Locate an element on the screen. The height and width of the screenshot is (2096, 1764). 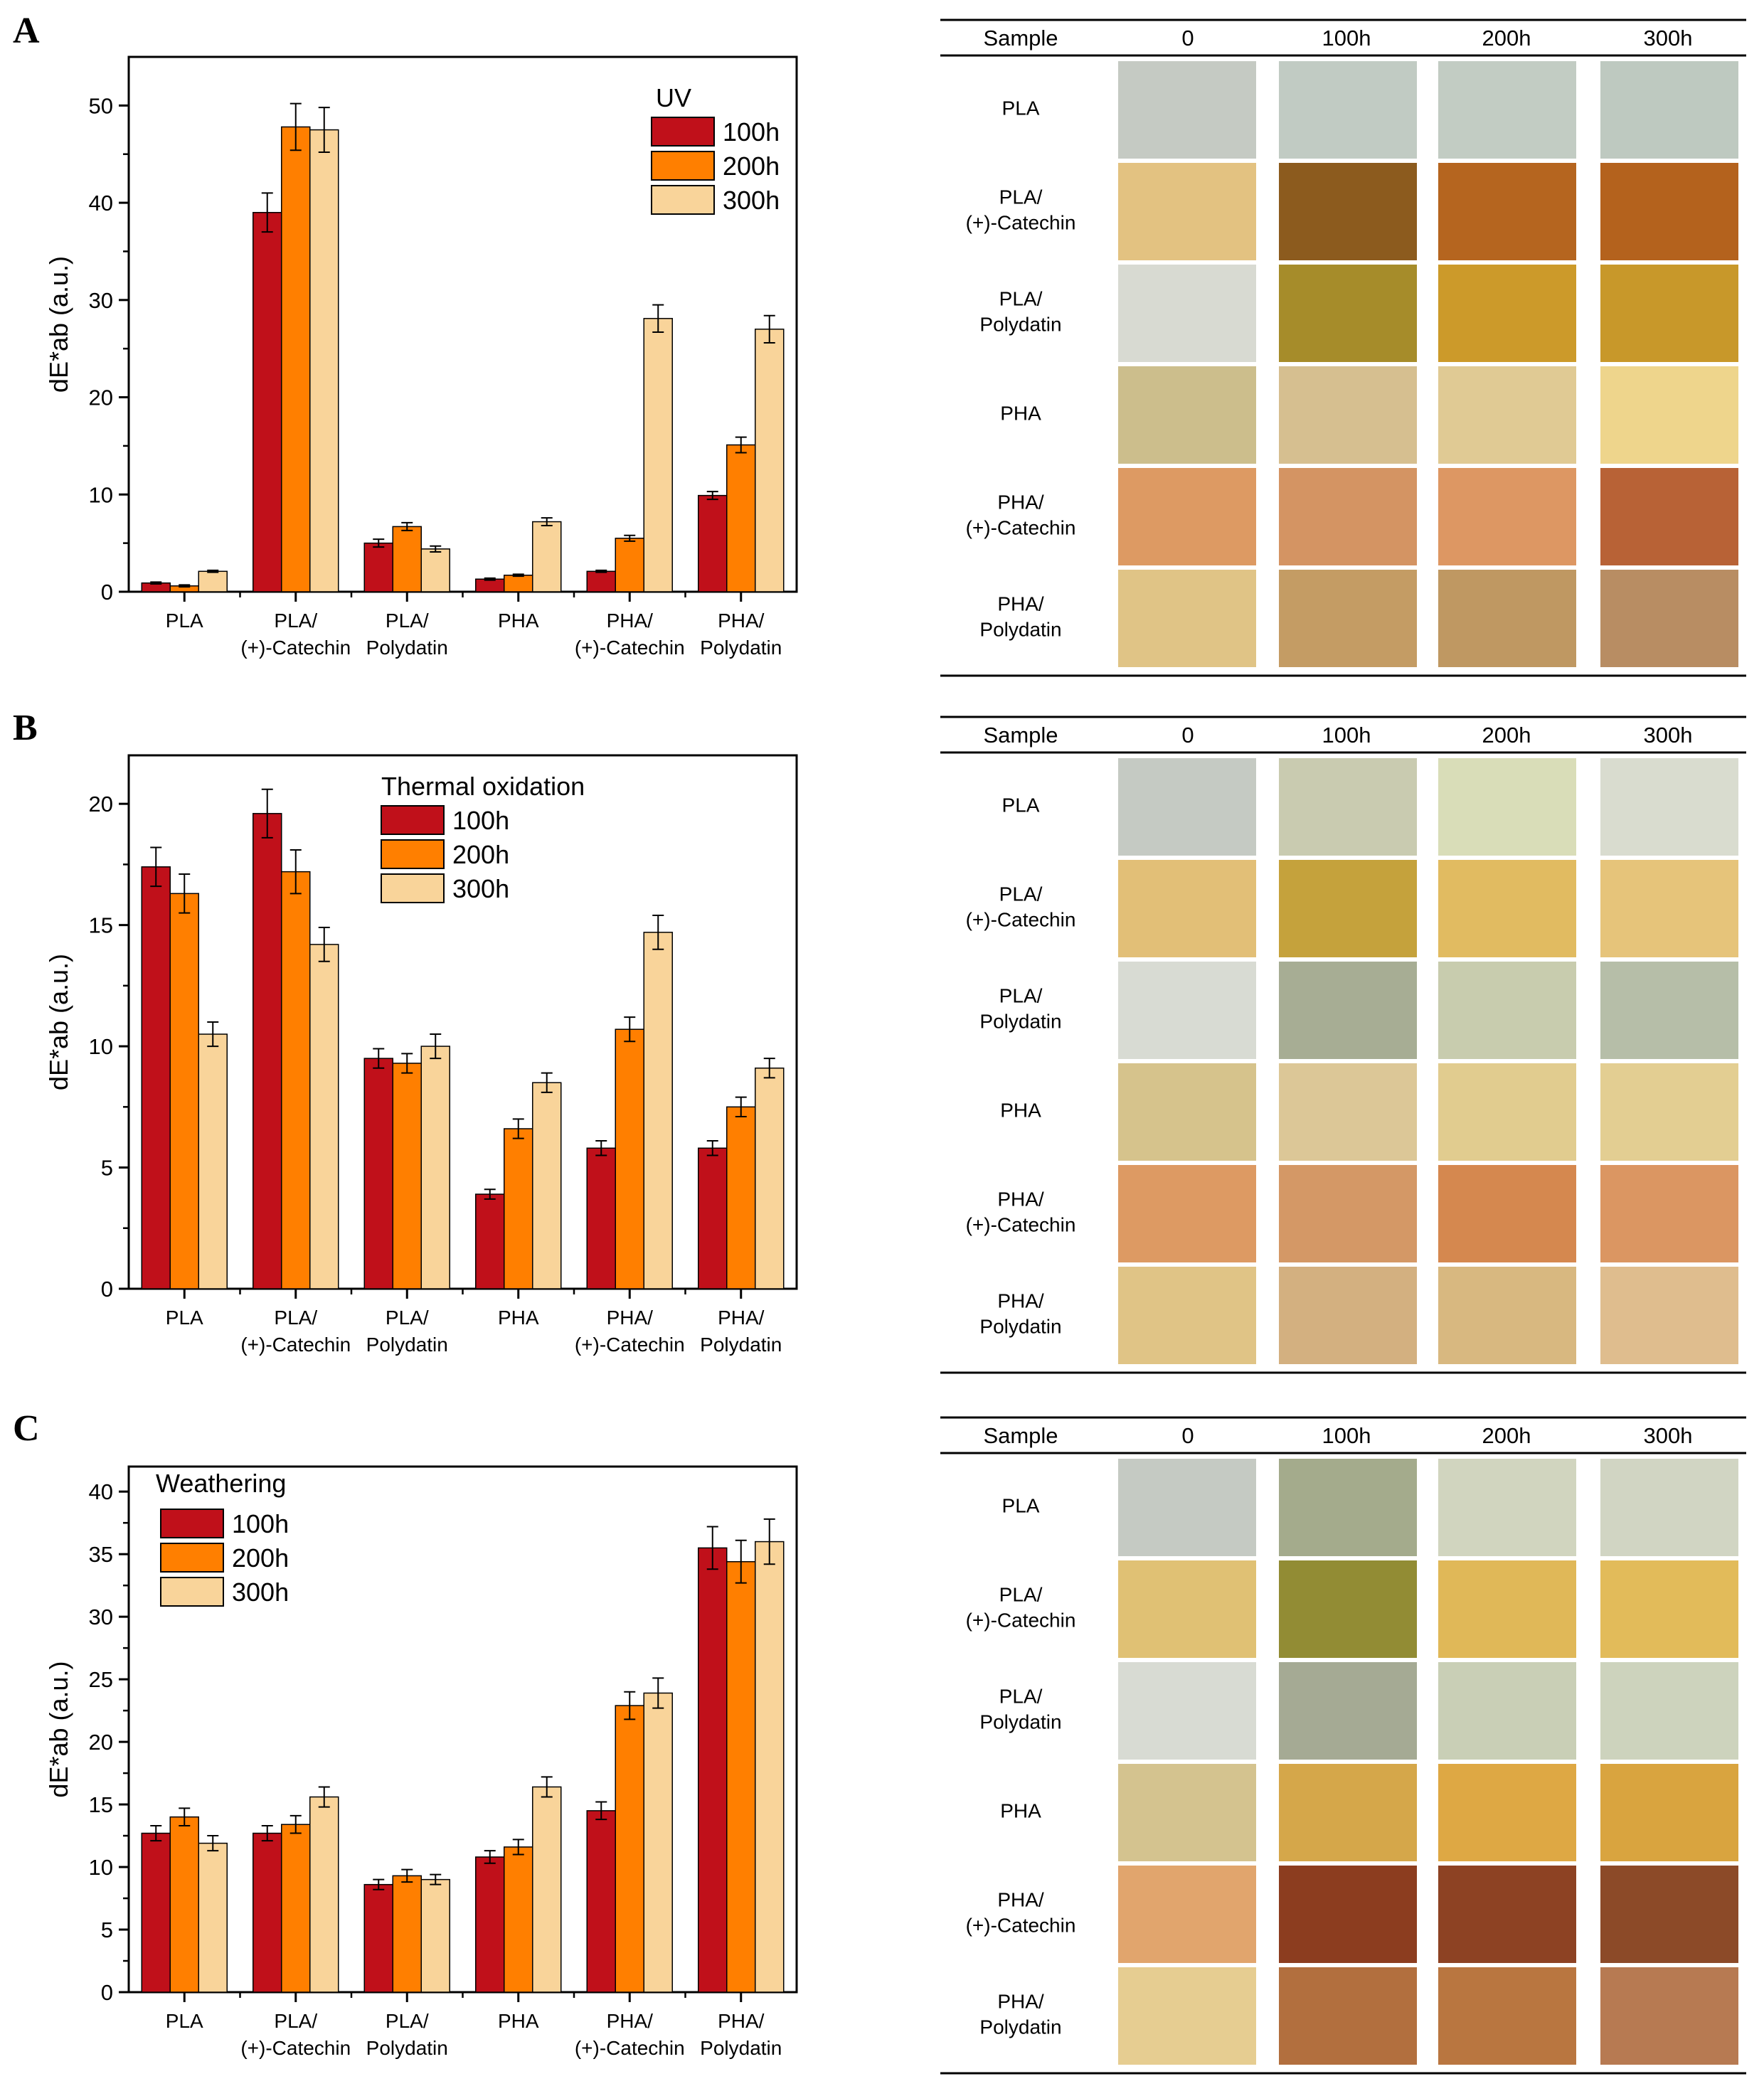
y-tick-label: 0 is located at coordinates (107, 1289).